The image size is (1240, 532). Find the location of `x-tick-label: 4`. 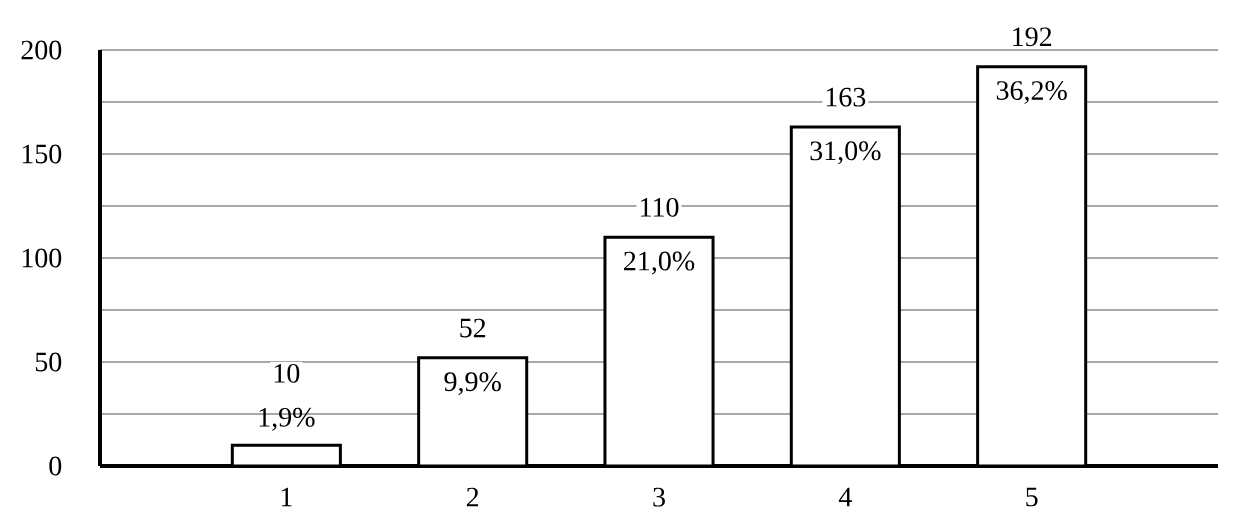

x-tick-label: 4 is located at coordinates (845, 497).